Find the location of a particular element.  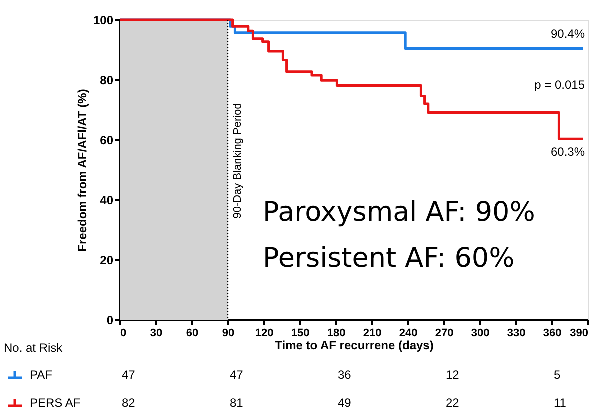

annotation: Paroxysmal AF: 90% is located at coordinates (399, 212).